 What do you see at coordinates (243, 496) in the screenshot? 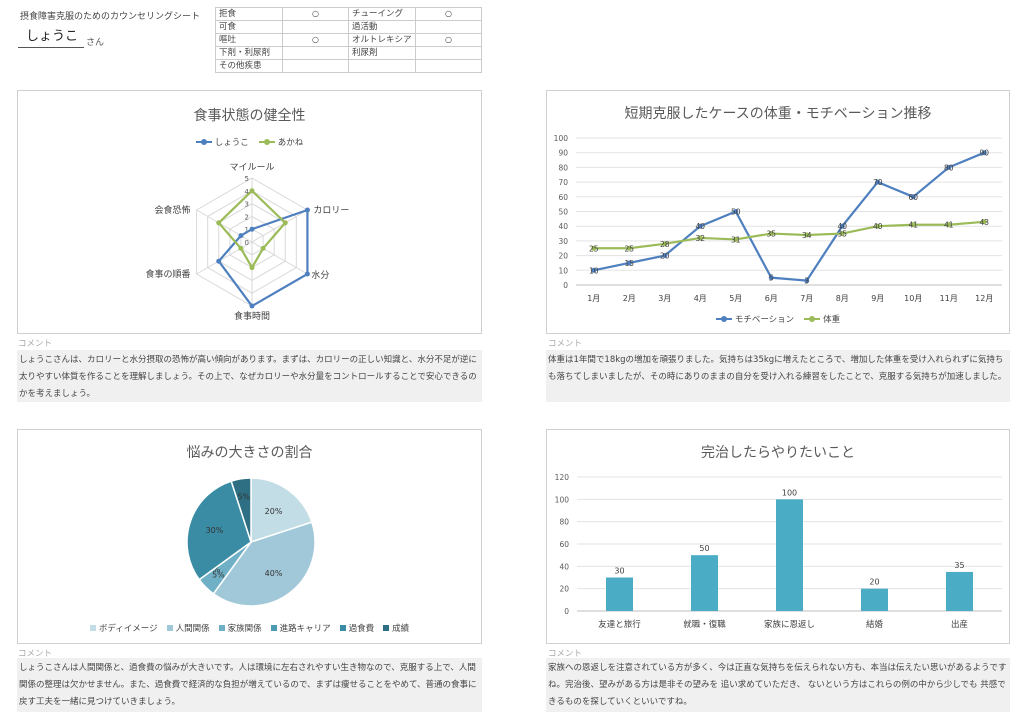
I see `pie-data-label: 5%` at bounding box center [243, 496].